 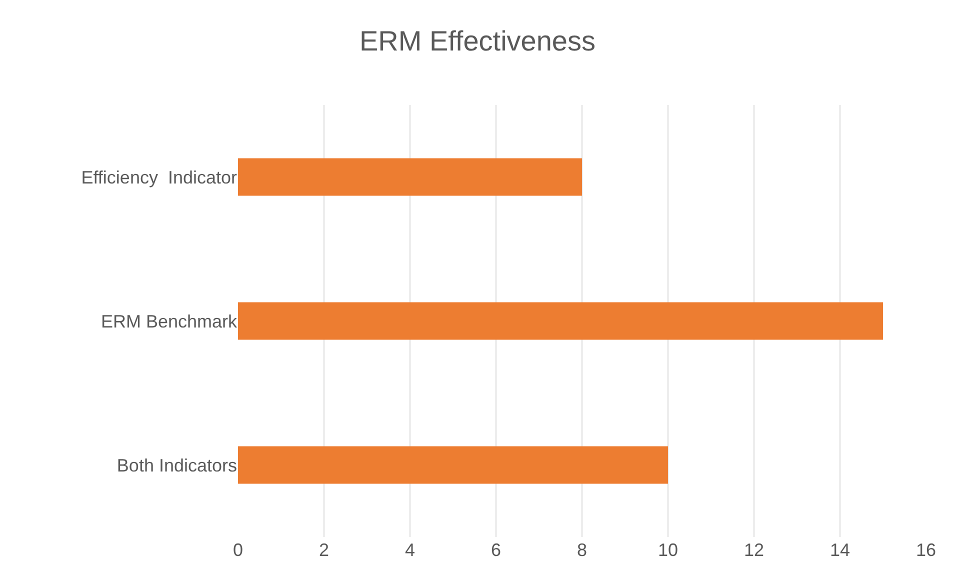 What do you see at coordinates (176, 465) in the screenshot?
I see `y-tick-label: Both Indicators` at bounding box center [176, 465].